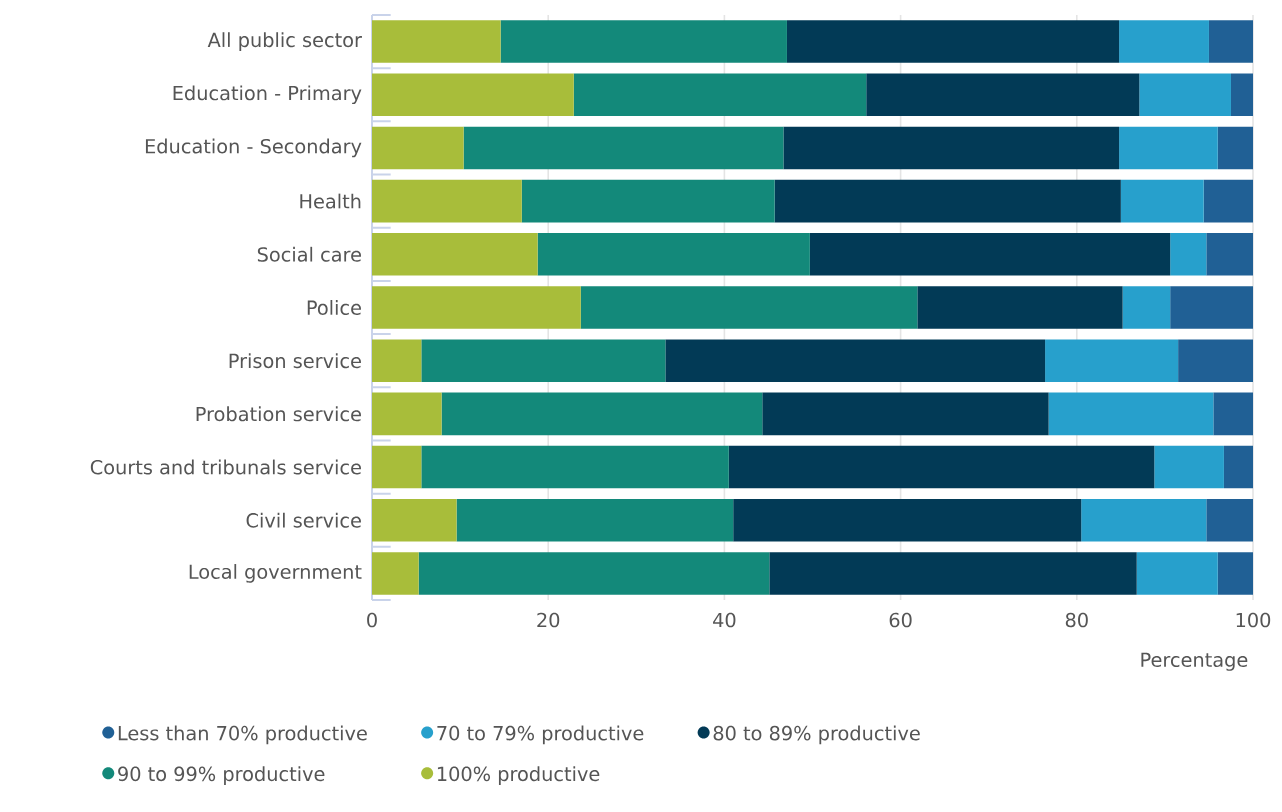 This screenshot has width=1282, height=812. What do you see at coordinates (267, 95) in the screenshot?
I see `y-tick-label: Education - Primary` at bounding box center [267, 95].